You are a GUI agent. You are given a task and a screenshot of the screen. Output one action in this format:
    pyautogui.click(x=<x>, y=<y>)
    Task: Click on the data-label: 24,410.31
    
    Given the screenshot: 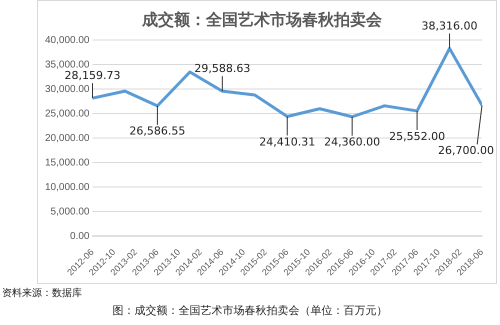 What is the action you would take?
    pyautogui.click(x=287, y=141)
    